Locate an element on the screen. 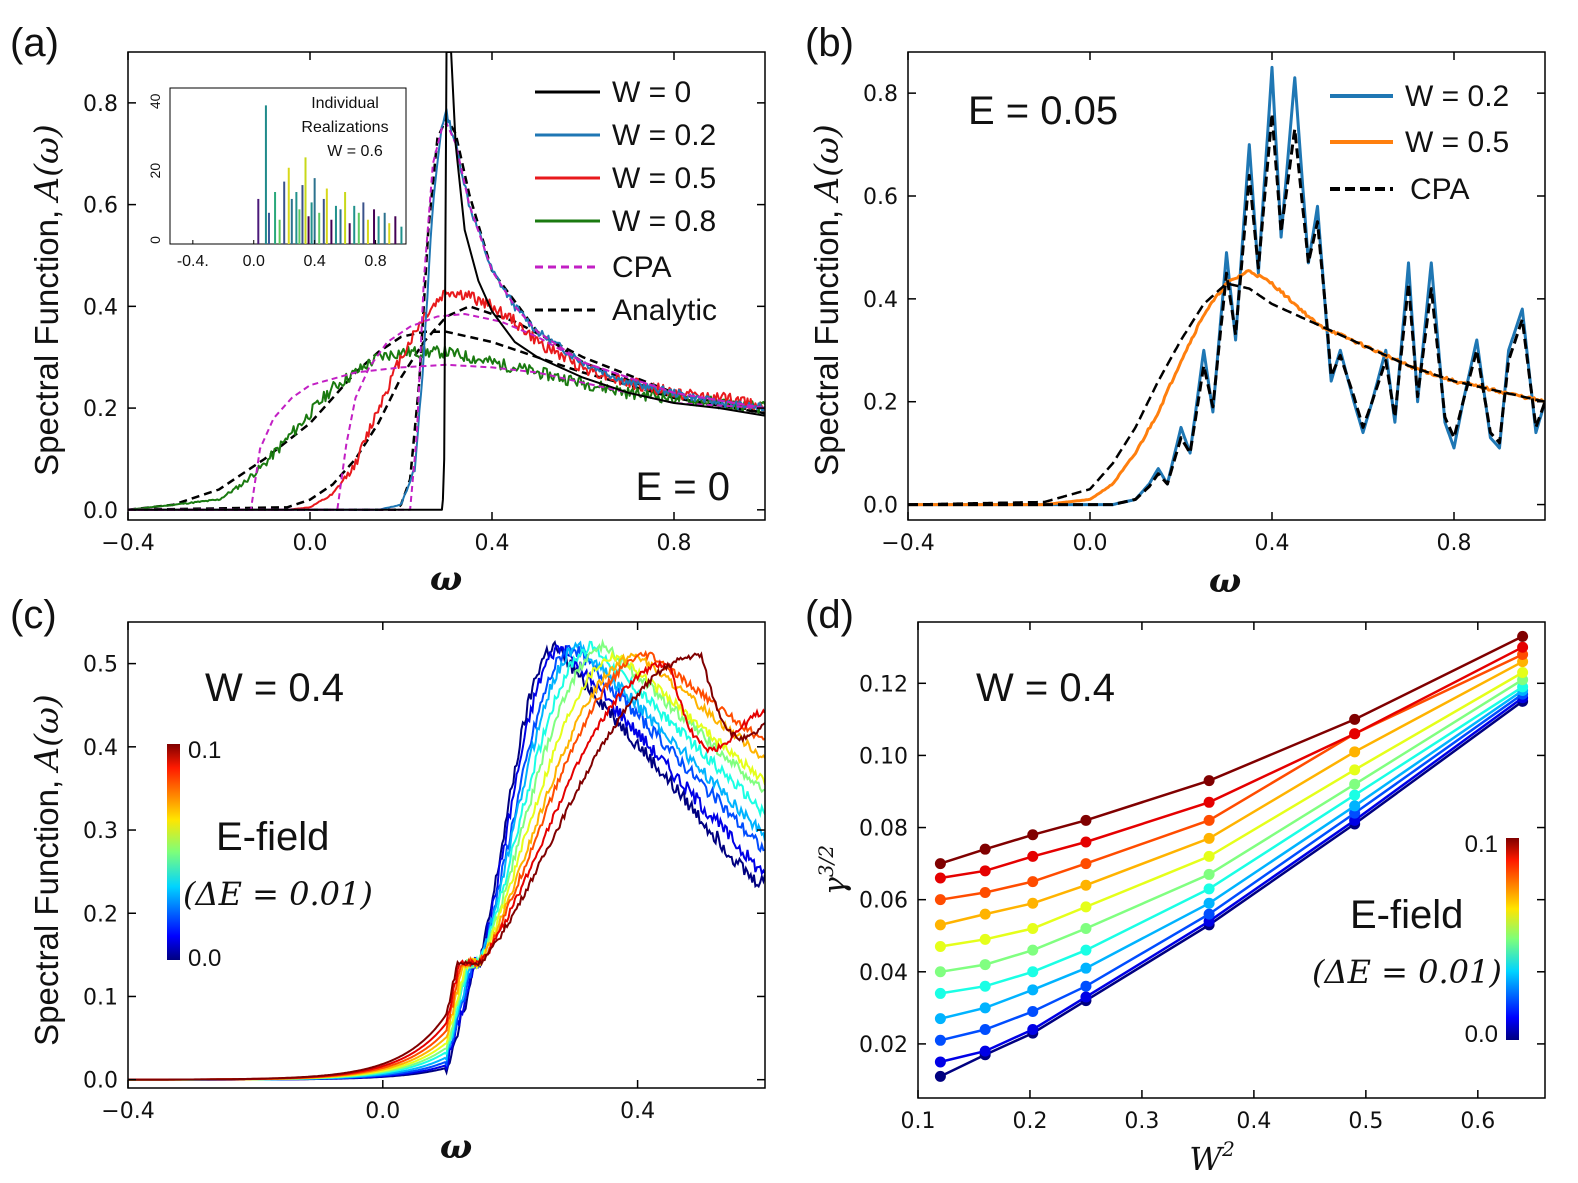 The width and height of the screenshot is (1578, 1183). x-tick-label: 0.1 is located at coordinates (918, 1121).